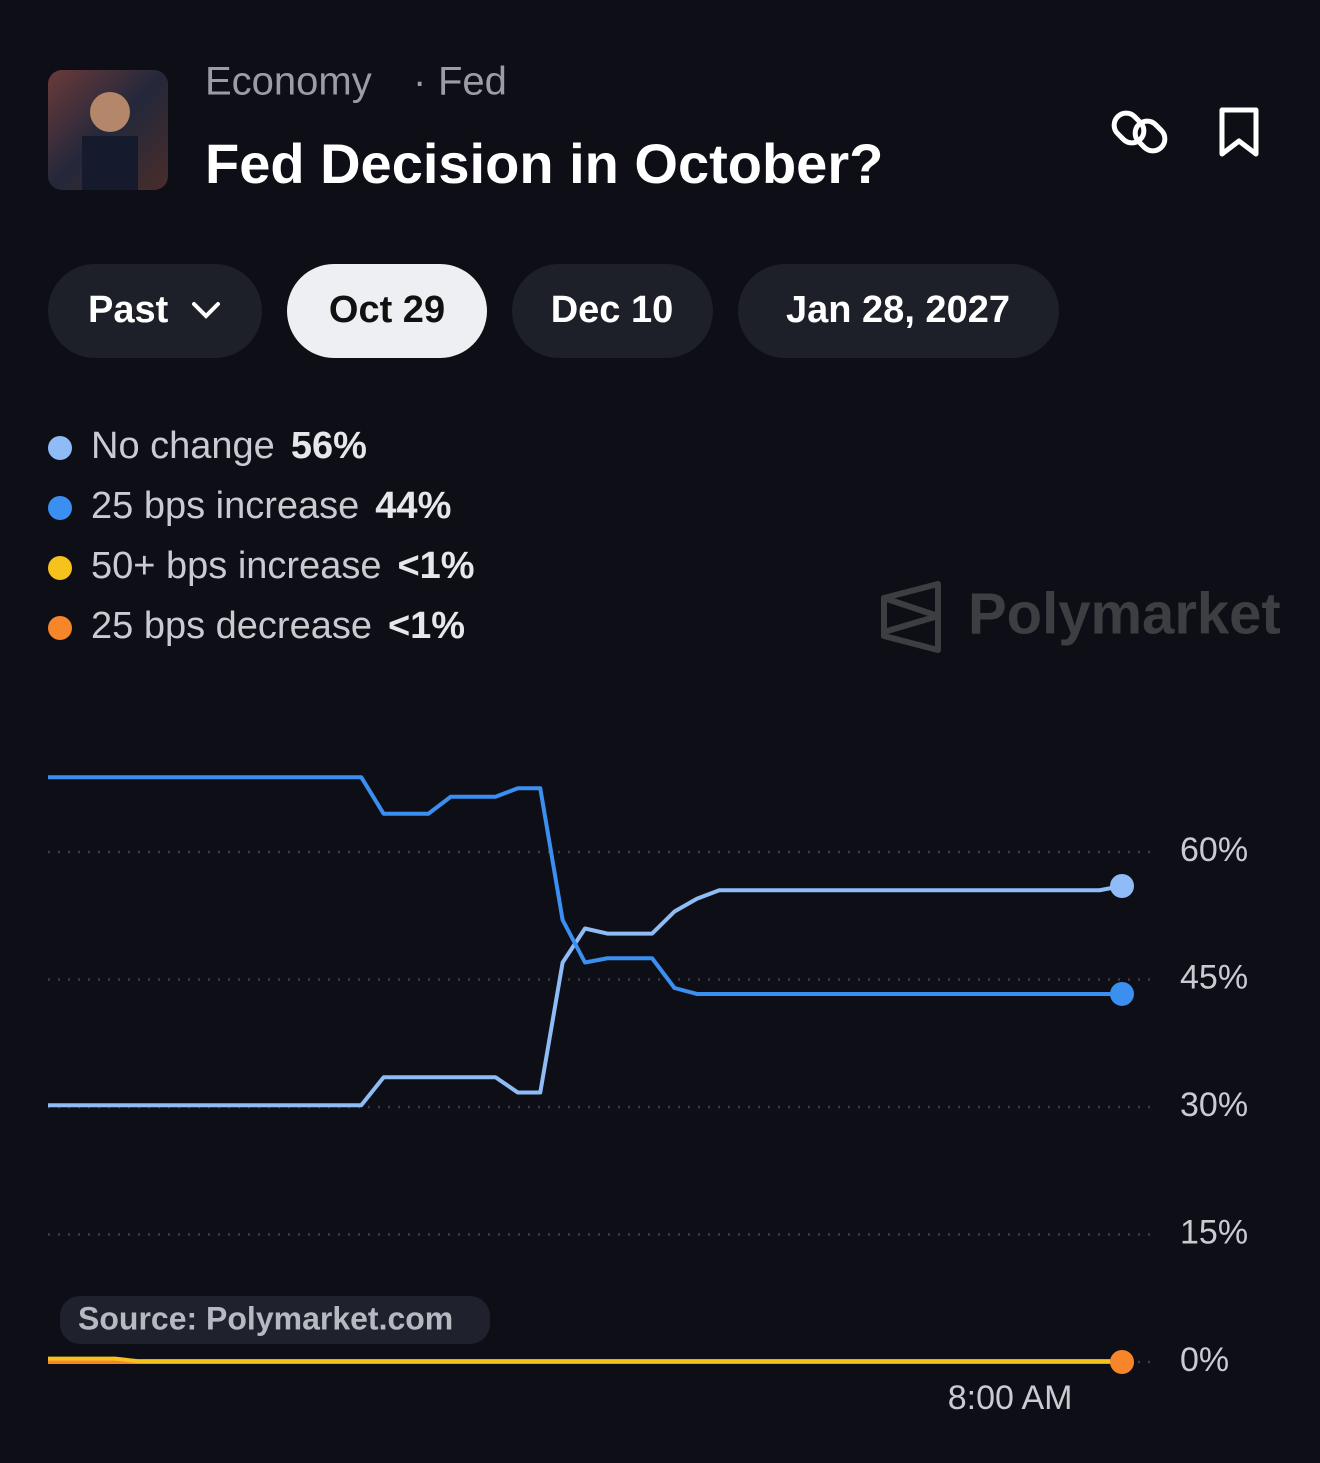 The image size is (1320, 1463). What do you see at coordinates (265, 1318) in the screenshot?
I see `source: Source: Polymarket.com` at bounding box center [265, 1318].